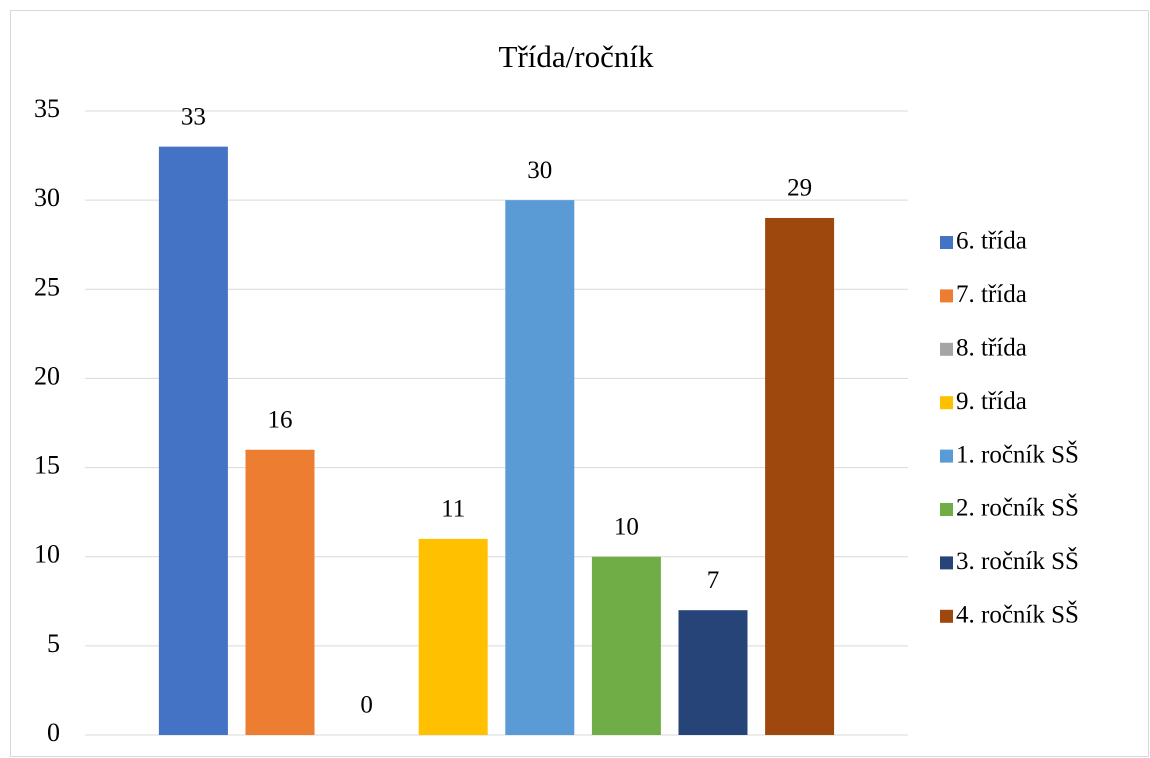 The width and height of the screenshot is (1150, 758). Describe the element at coordinates (713, 580) in the screenshot. I see `data-label: 7` at that location.